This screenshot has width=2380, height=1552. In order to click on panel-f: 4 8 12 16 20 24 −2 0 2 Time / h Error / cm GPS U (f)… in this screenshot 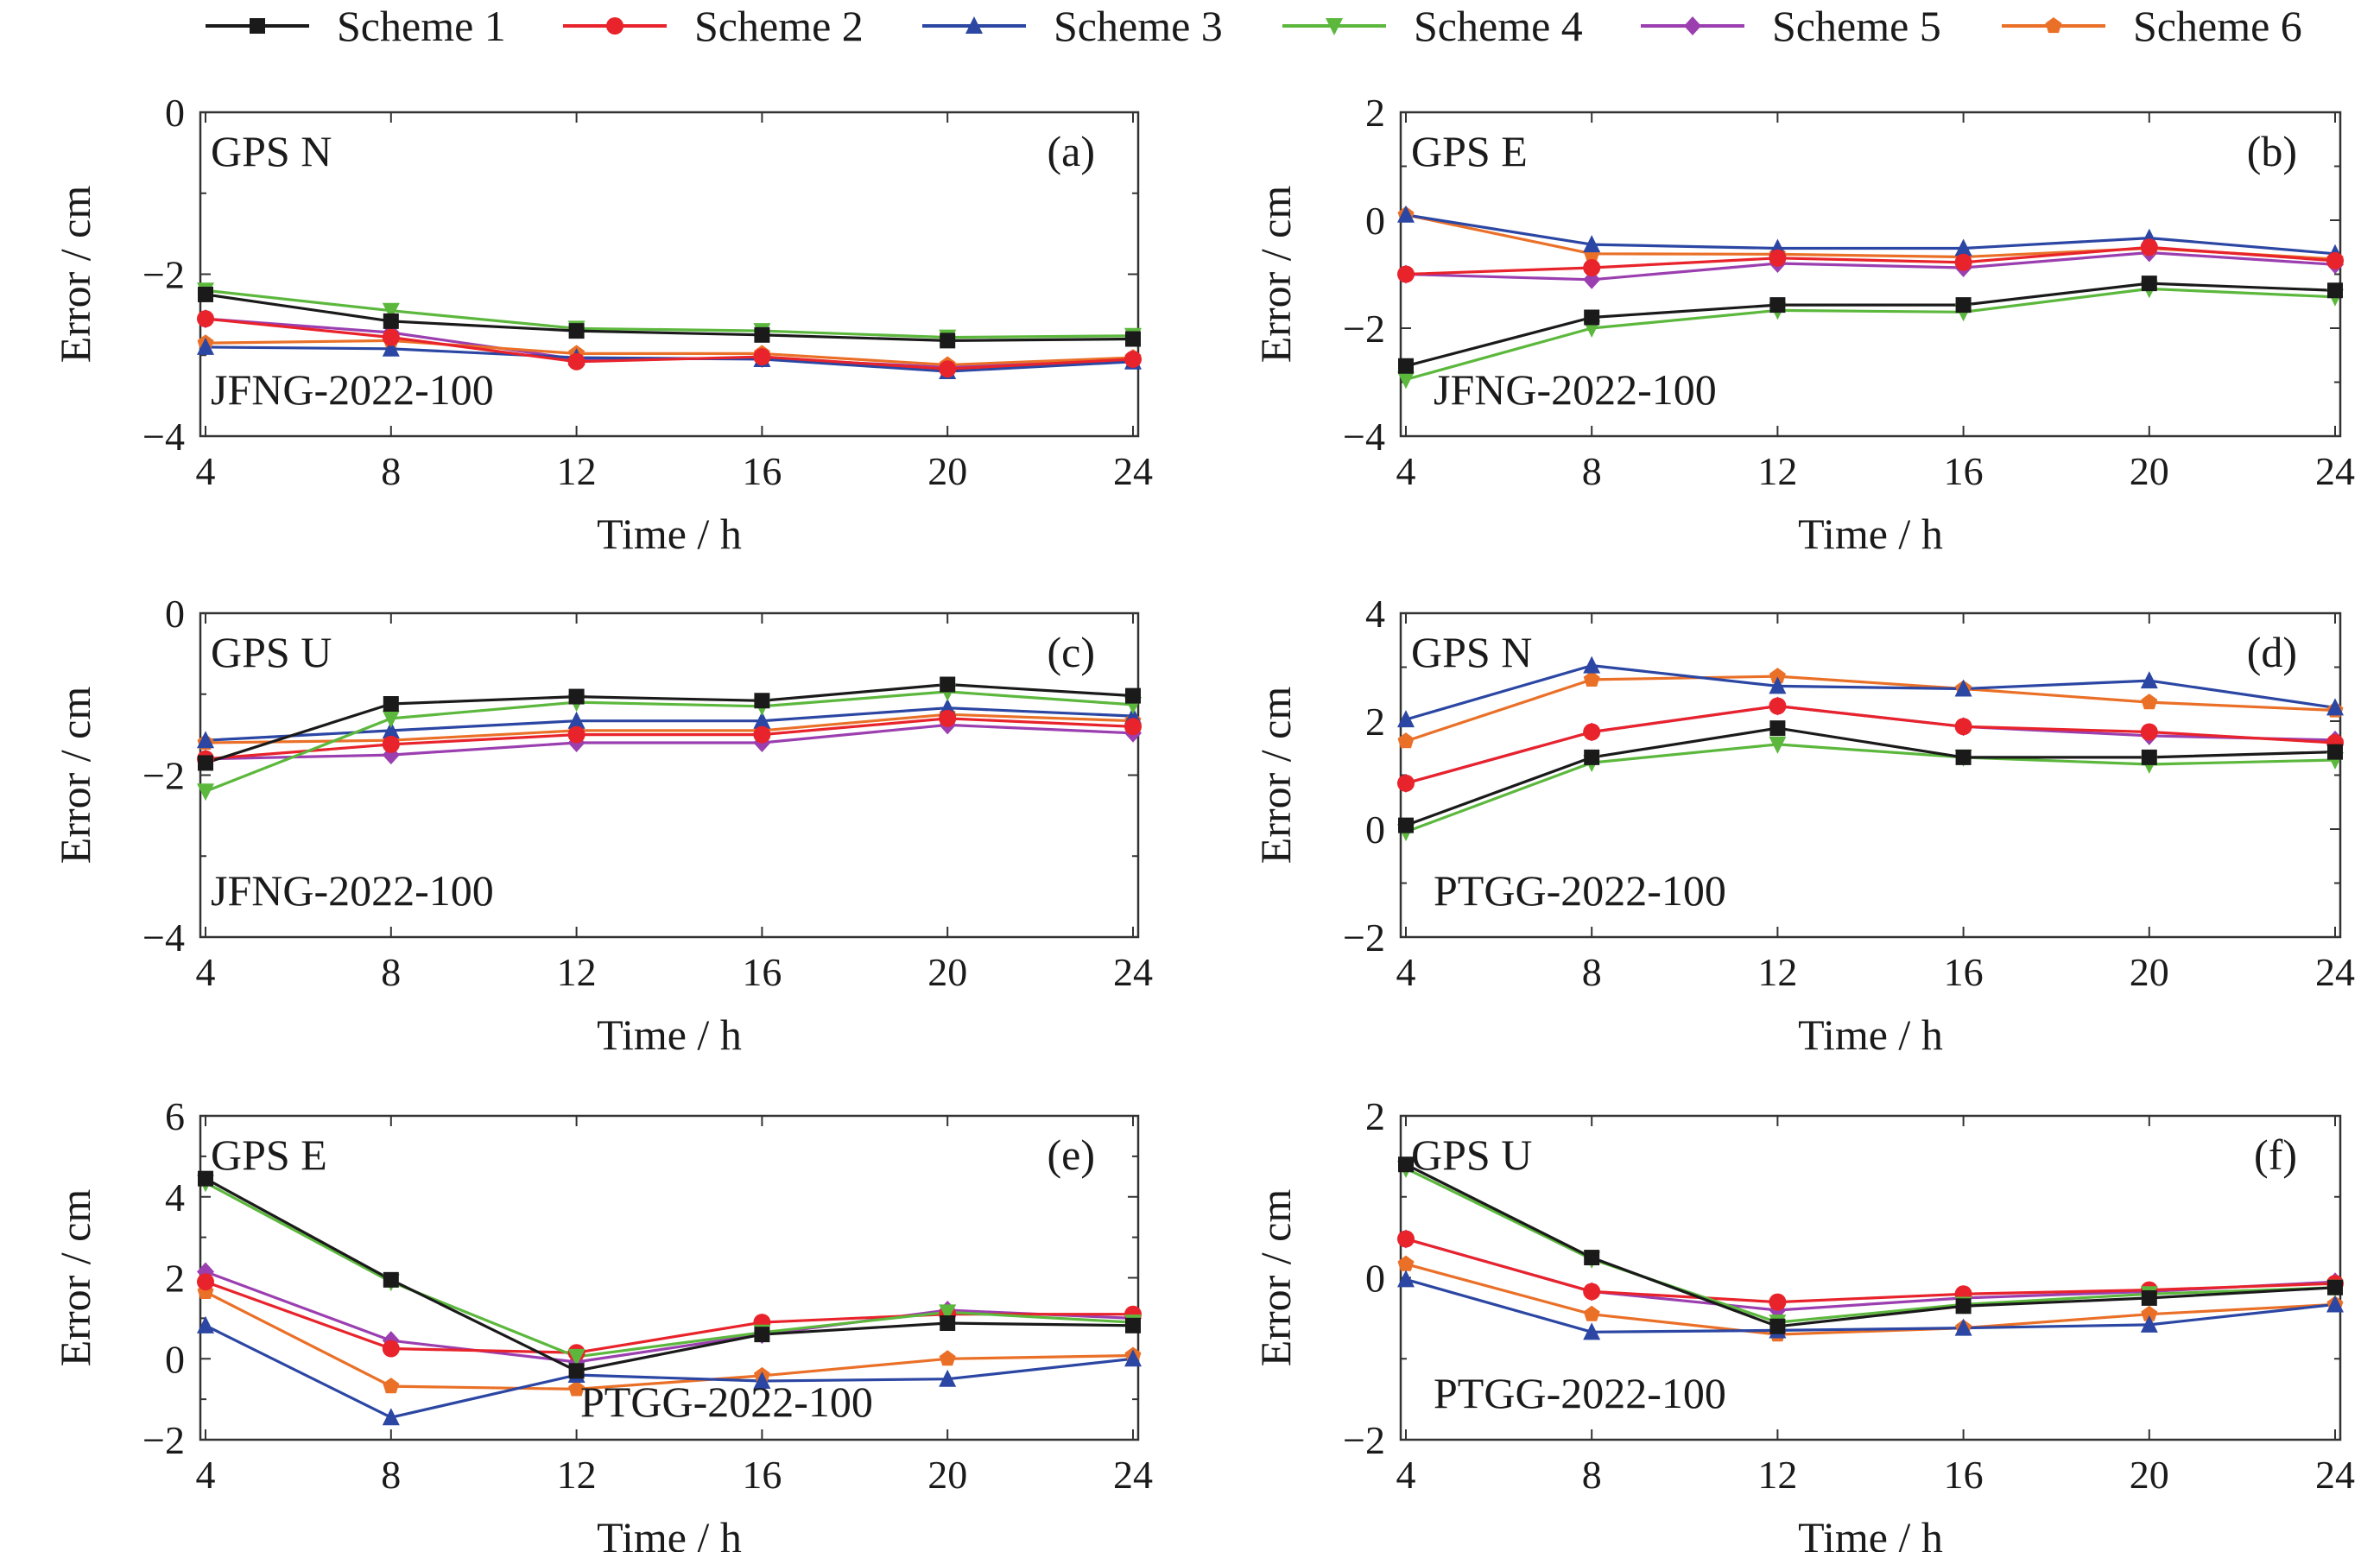, I will do `click(1803, 1323)`.